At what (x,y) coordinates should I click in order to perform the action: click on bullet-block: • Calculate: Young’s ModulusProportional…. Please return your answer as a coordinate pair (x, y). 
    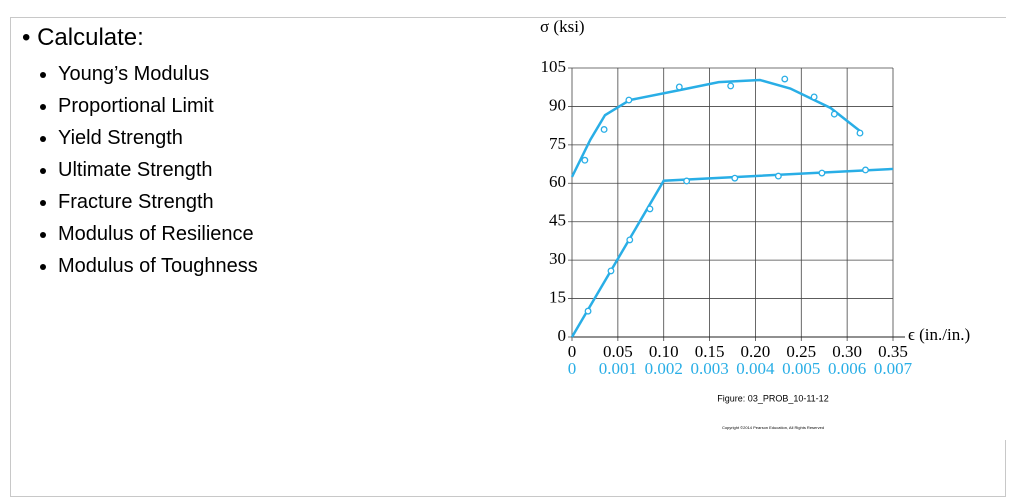
    Looking at the image, I should click on (140, 153).